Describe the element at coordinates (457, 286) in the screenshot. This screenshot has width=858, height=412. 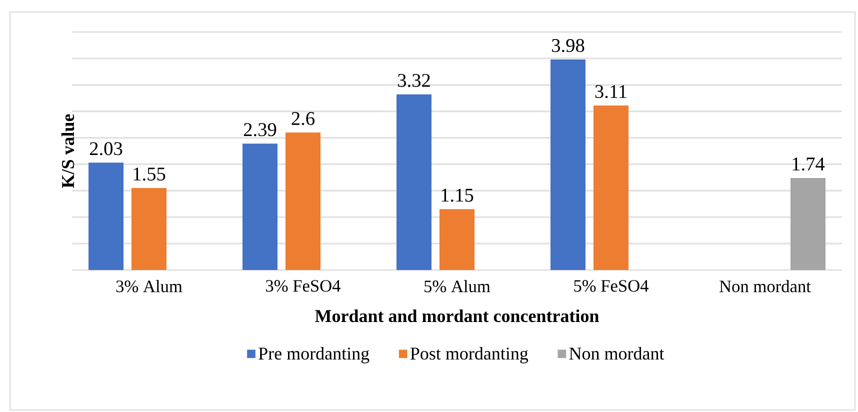
I see `x-tick-label: 5% Alum` at that location.